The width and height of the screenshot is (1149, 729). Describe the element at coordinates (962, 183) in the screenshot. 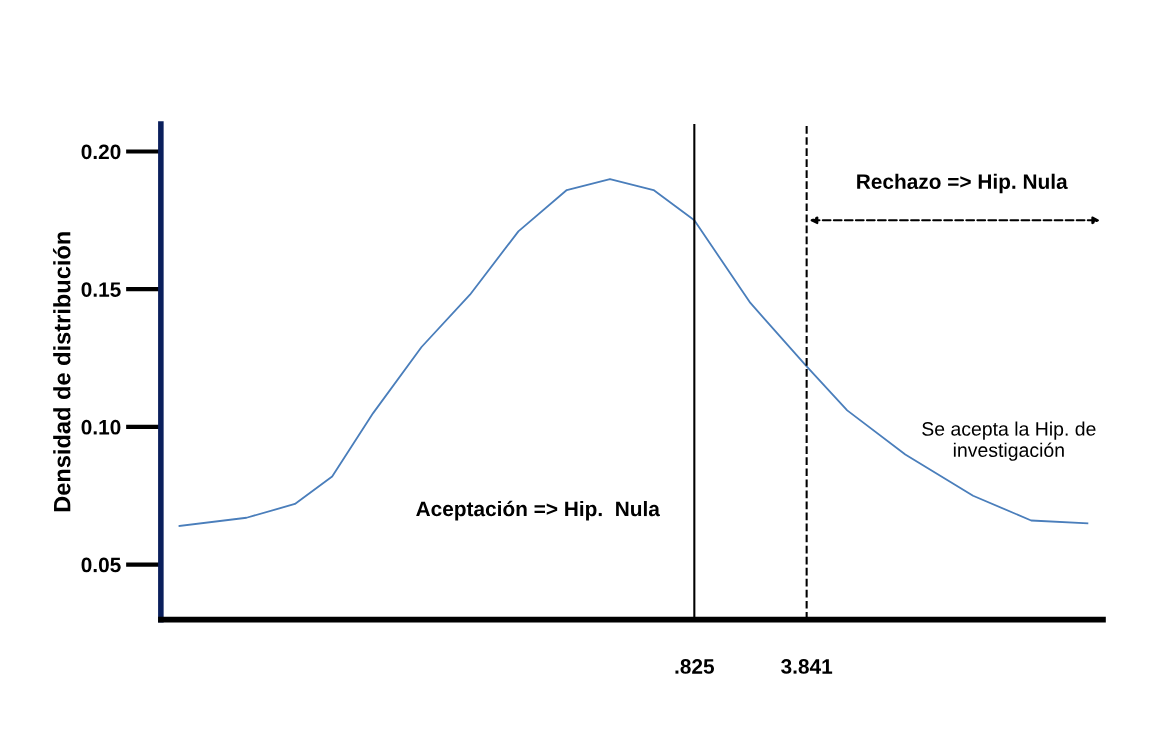

I see `annotation: Rechazo => Hip. Nula` at that location.